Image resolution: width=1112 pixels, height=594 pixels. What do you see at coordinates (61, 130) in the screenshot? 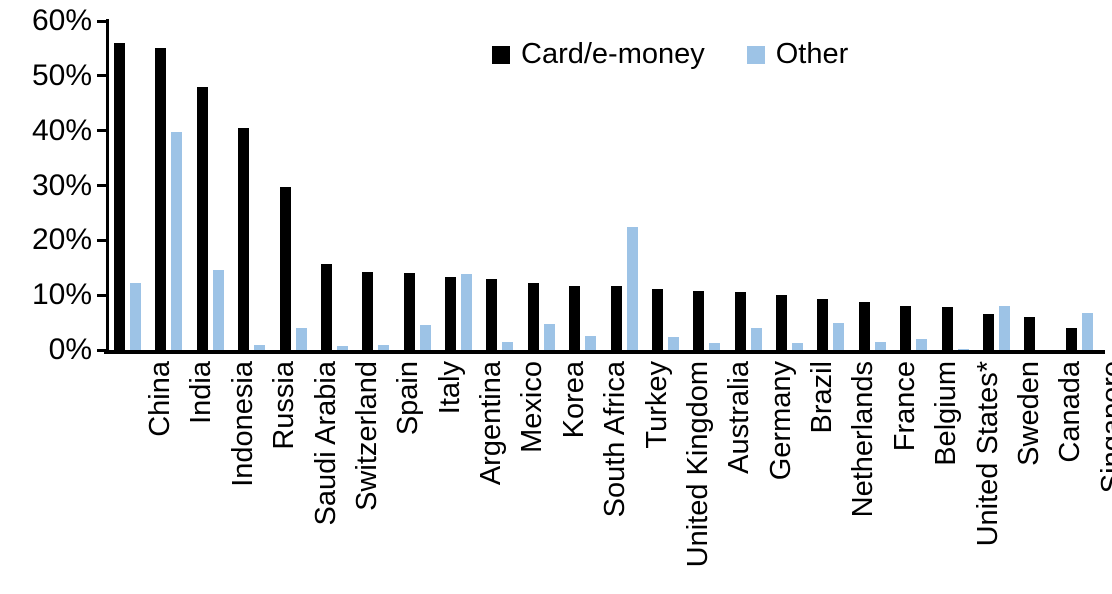
I see `y-tick-label: 40%` at bounding box center [61, 130].